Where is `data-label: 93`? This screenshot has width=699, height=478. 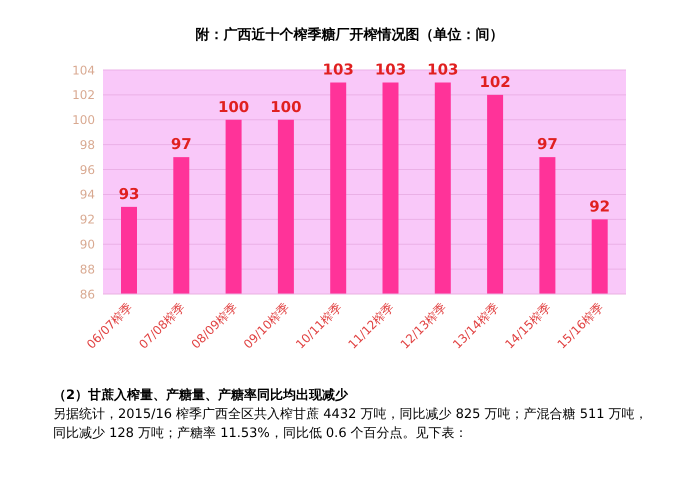
data-label: 93 is located at coordinates (129, 193).